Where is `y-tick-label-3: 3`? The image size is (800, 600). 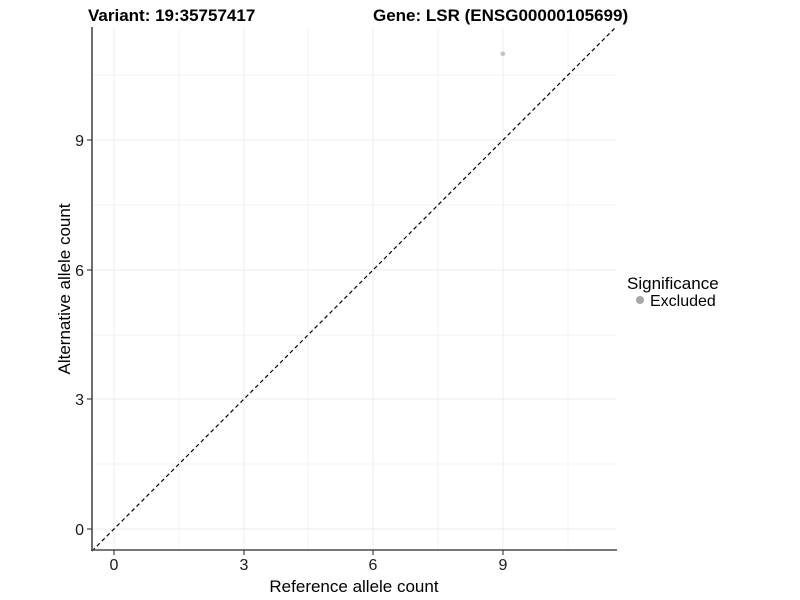
y-tick-label-3: 3 is located at coordinates (79, 400).